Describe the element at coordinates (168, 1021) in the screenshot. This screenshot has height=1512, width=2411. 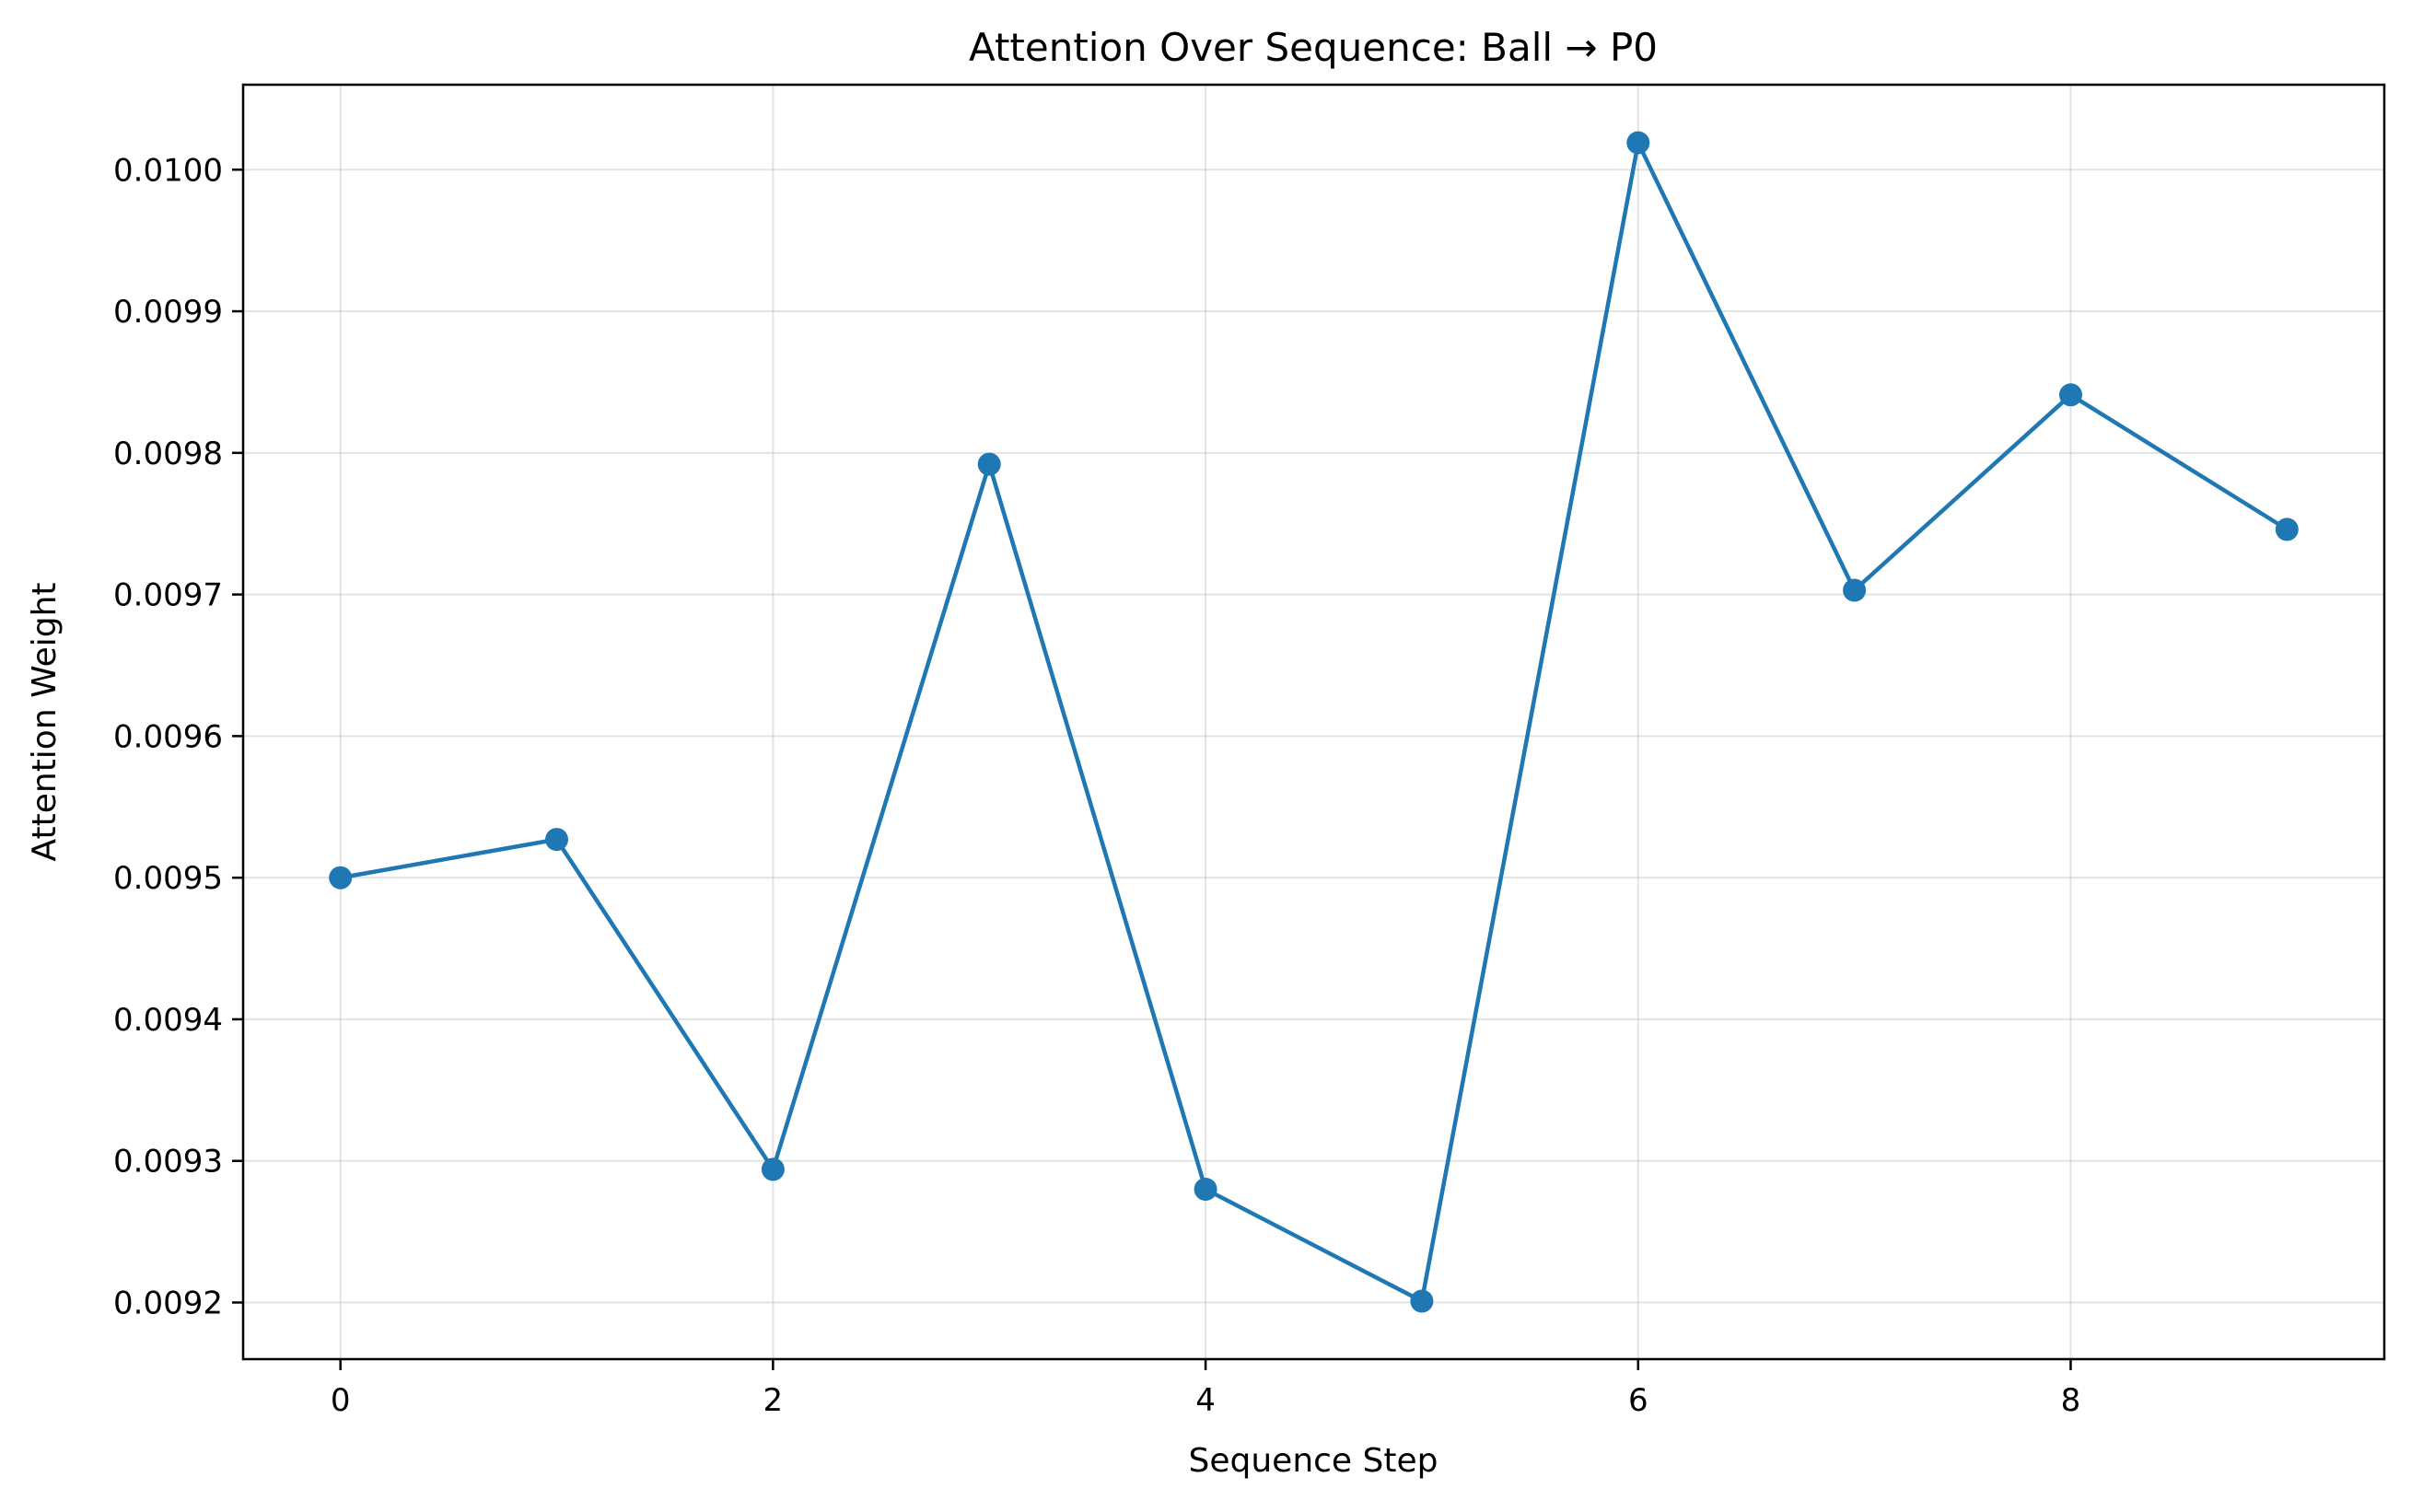
I see `y-tick-label: 0.0094` at that location.